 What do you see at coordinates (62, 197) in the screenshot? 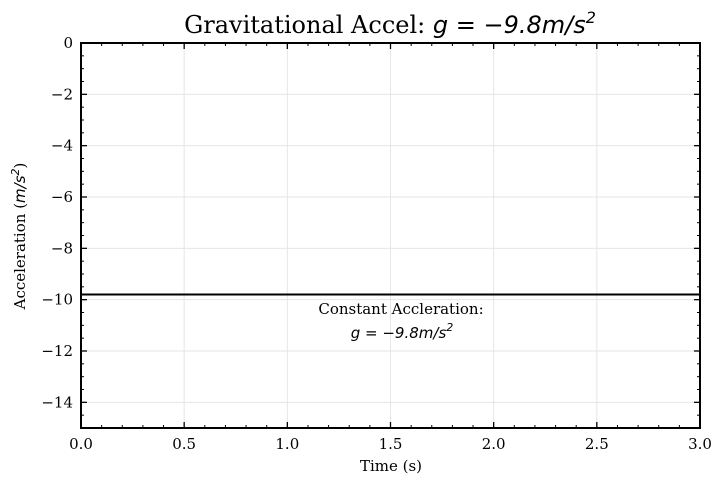
I see `y-tick-label: −6` at bounding box center [62, 197].